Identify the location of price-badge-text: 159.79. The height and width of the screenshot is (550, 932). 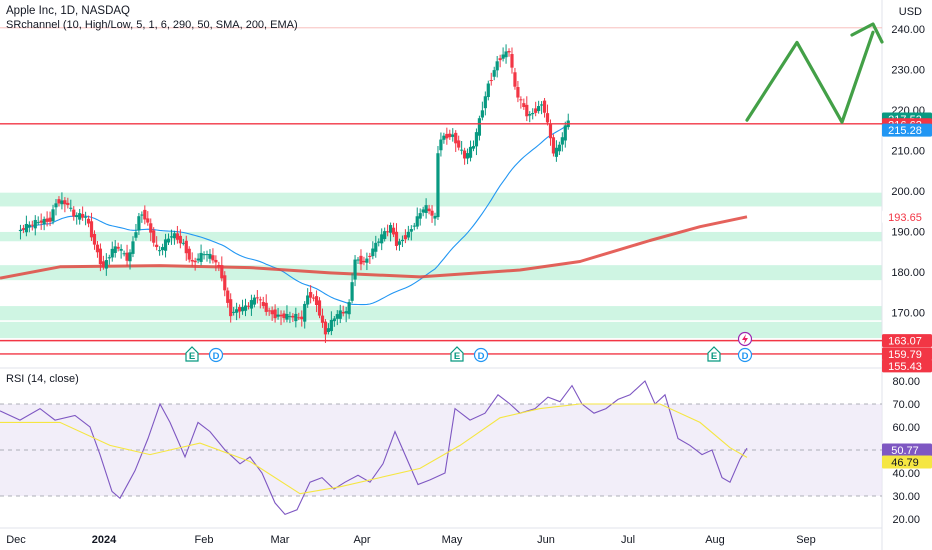
(905, 355).